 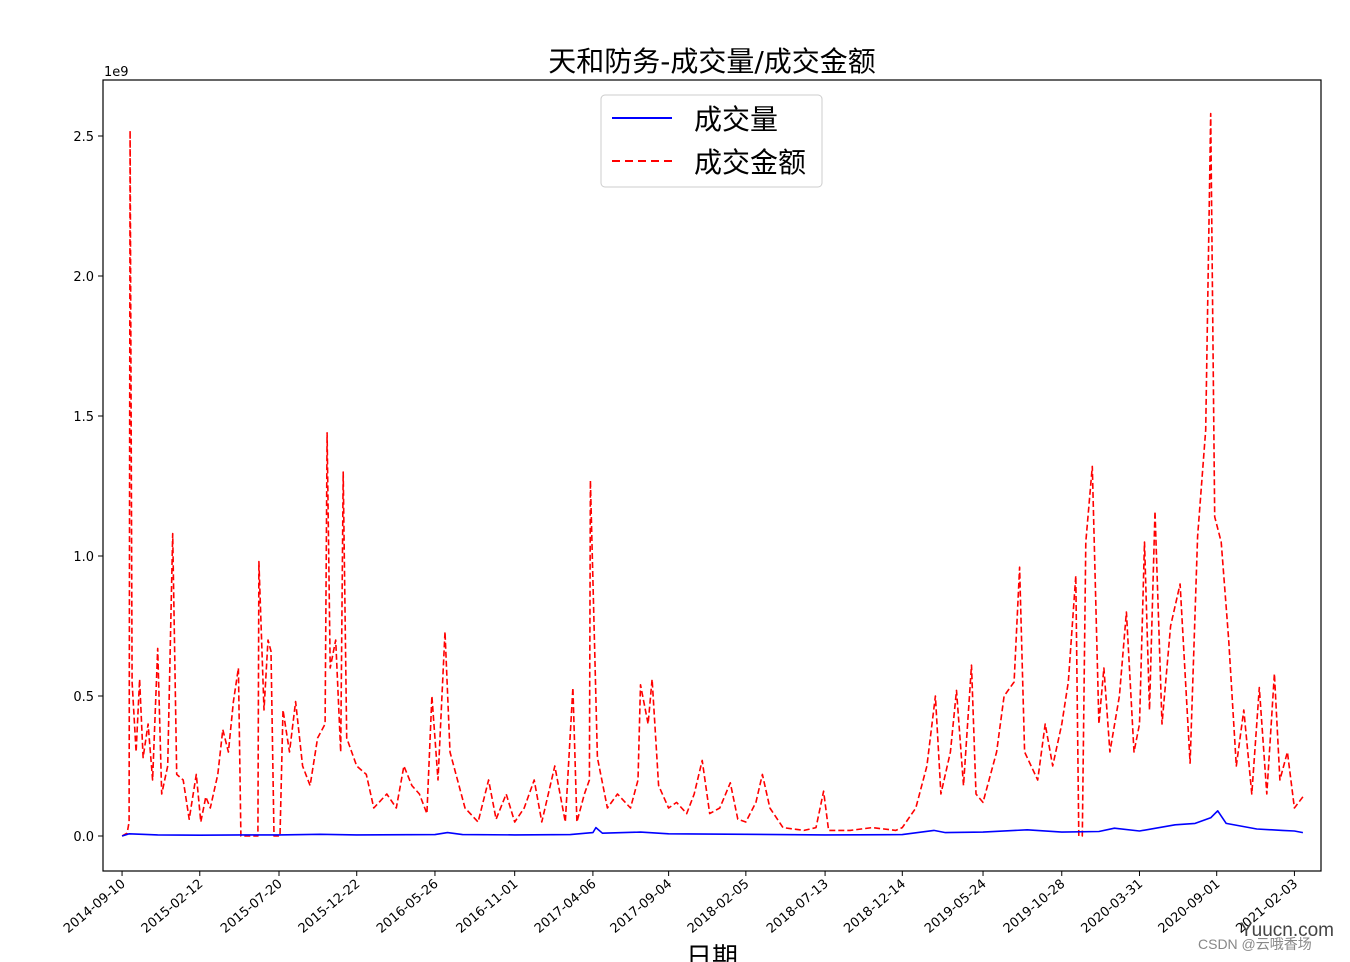 I want to click on y-offset-label: 1e9, so click(x=116, y=72).